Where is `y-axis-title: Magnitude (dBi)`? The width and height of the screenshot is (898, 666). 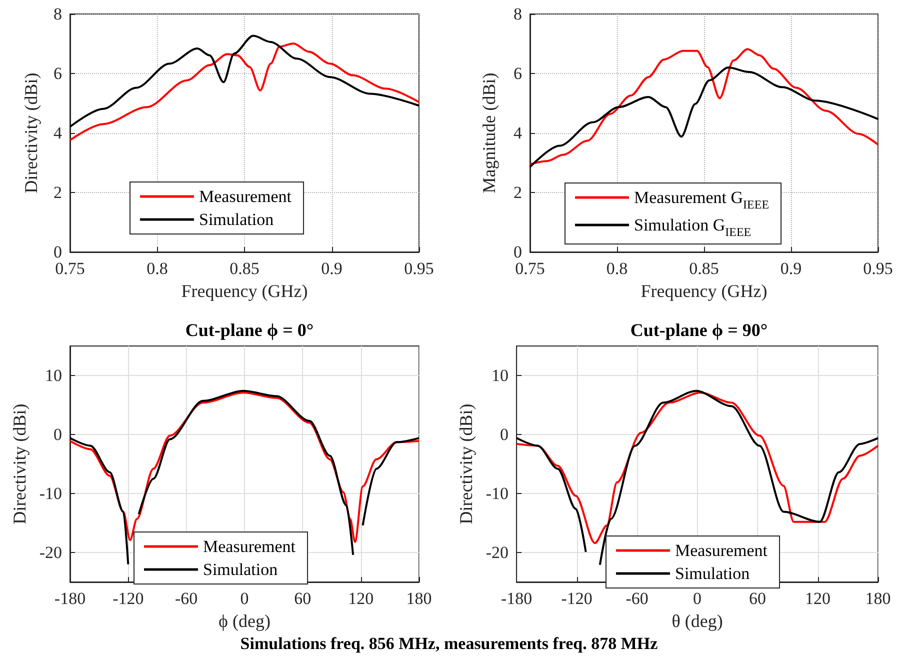
y-axis-title: Magnitude (dBi) is located at coordinates (489, 133).